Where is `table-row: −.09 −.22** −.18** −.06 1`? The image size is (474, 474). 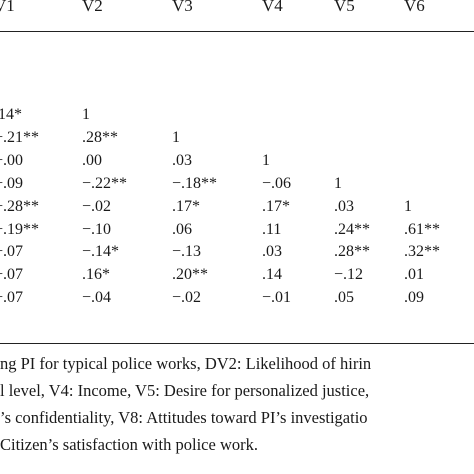
table-row: −.09 −.22** −.18** −.06 1 is located at coordinates (237, 185).